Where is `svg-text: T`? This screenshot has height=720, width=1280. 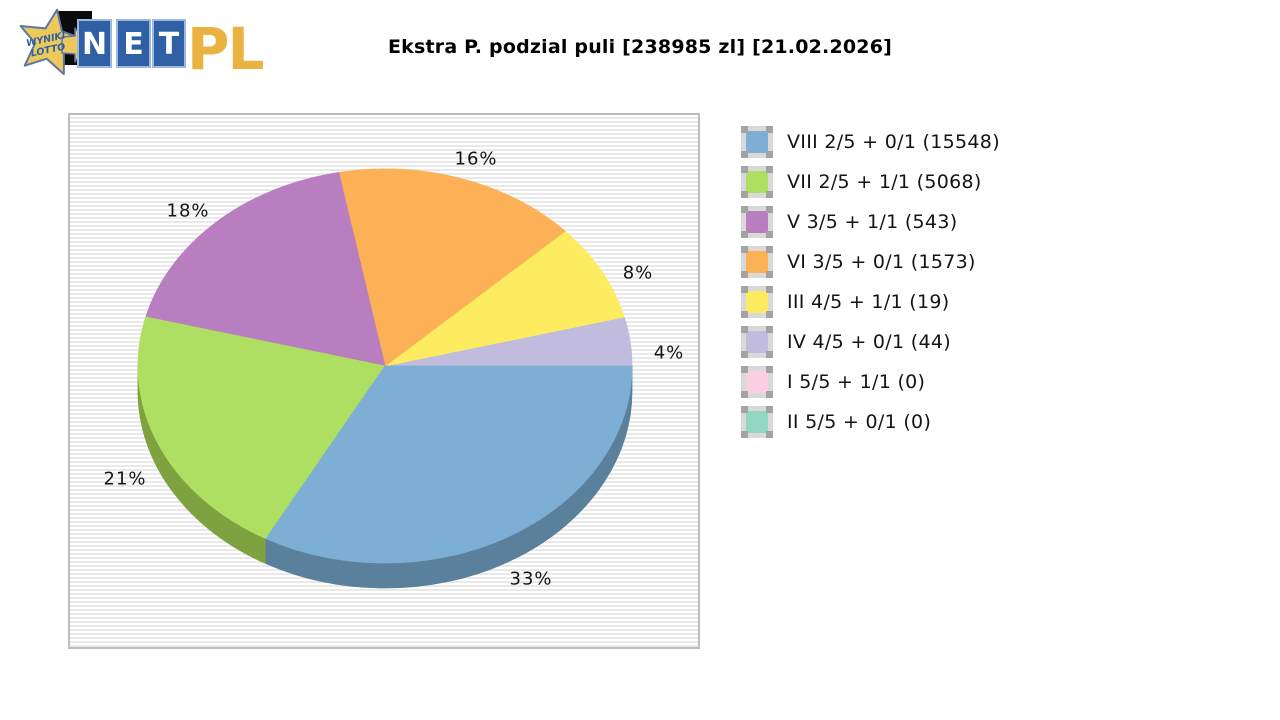 svg-text: T is located at coordinates (169, 44).